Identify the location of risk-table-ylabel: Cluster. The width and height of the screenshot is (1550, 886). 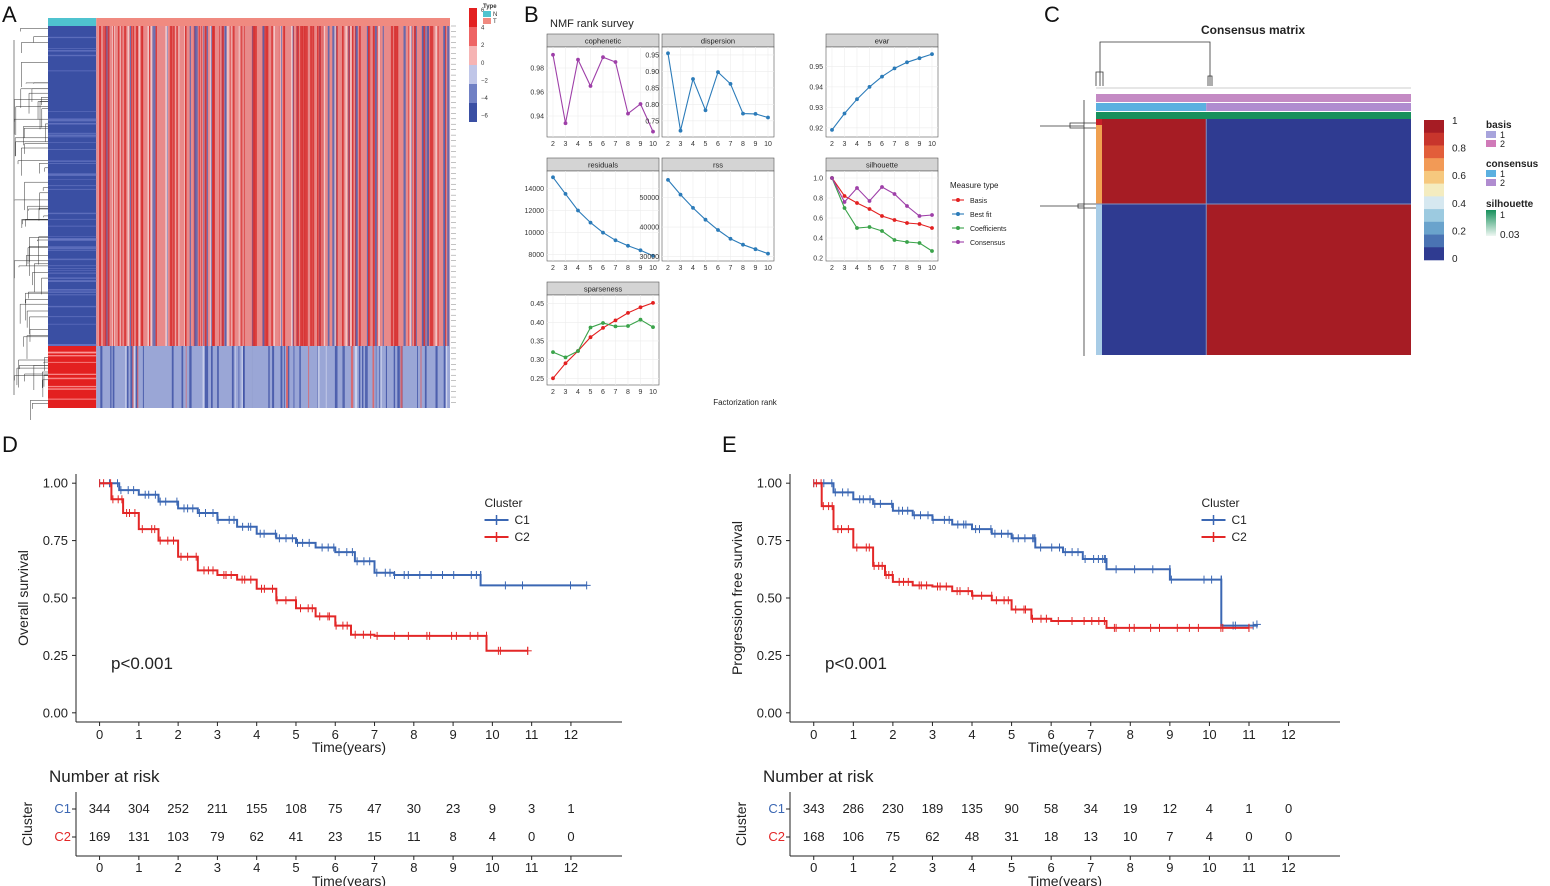
(741, 823).